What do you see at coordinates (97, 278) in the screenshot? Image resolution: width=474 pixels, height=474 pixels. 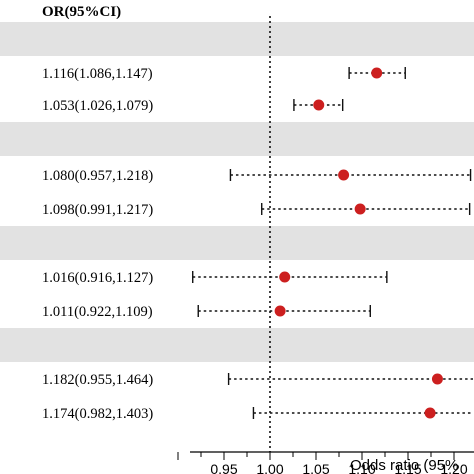 I see `ci-label: 1.016(0.916,1.127)` at bounding box center [97, 278].